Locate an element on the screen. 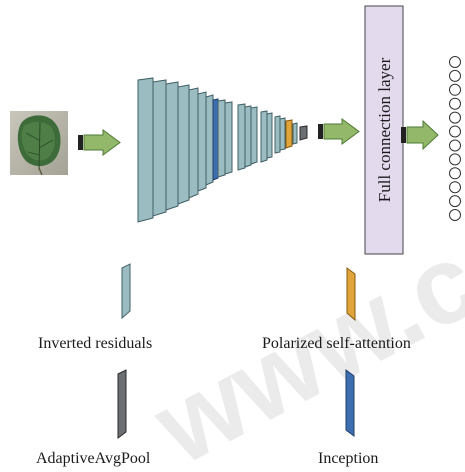  legend-polarized-self-attention-glyph is located at coordinates (351, 294).